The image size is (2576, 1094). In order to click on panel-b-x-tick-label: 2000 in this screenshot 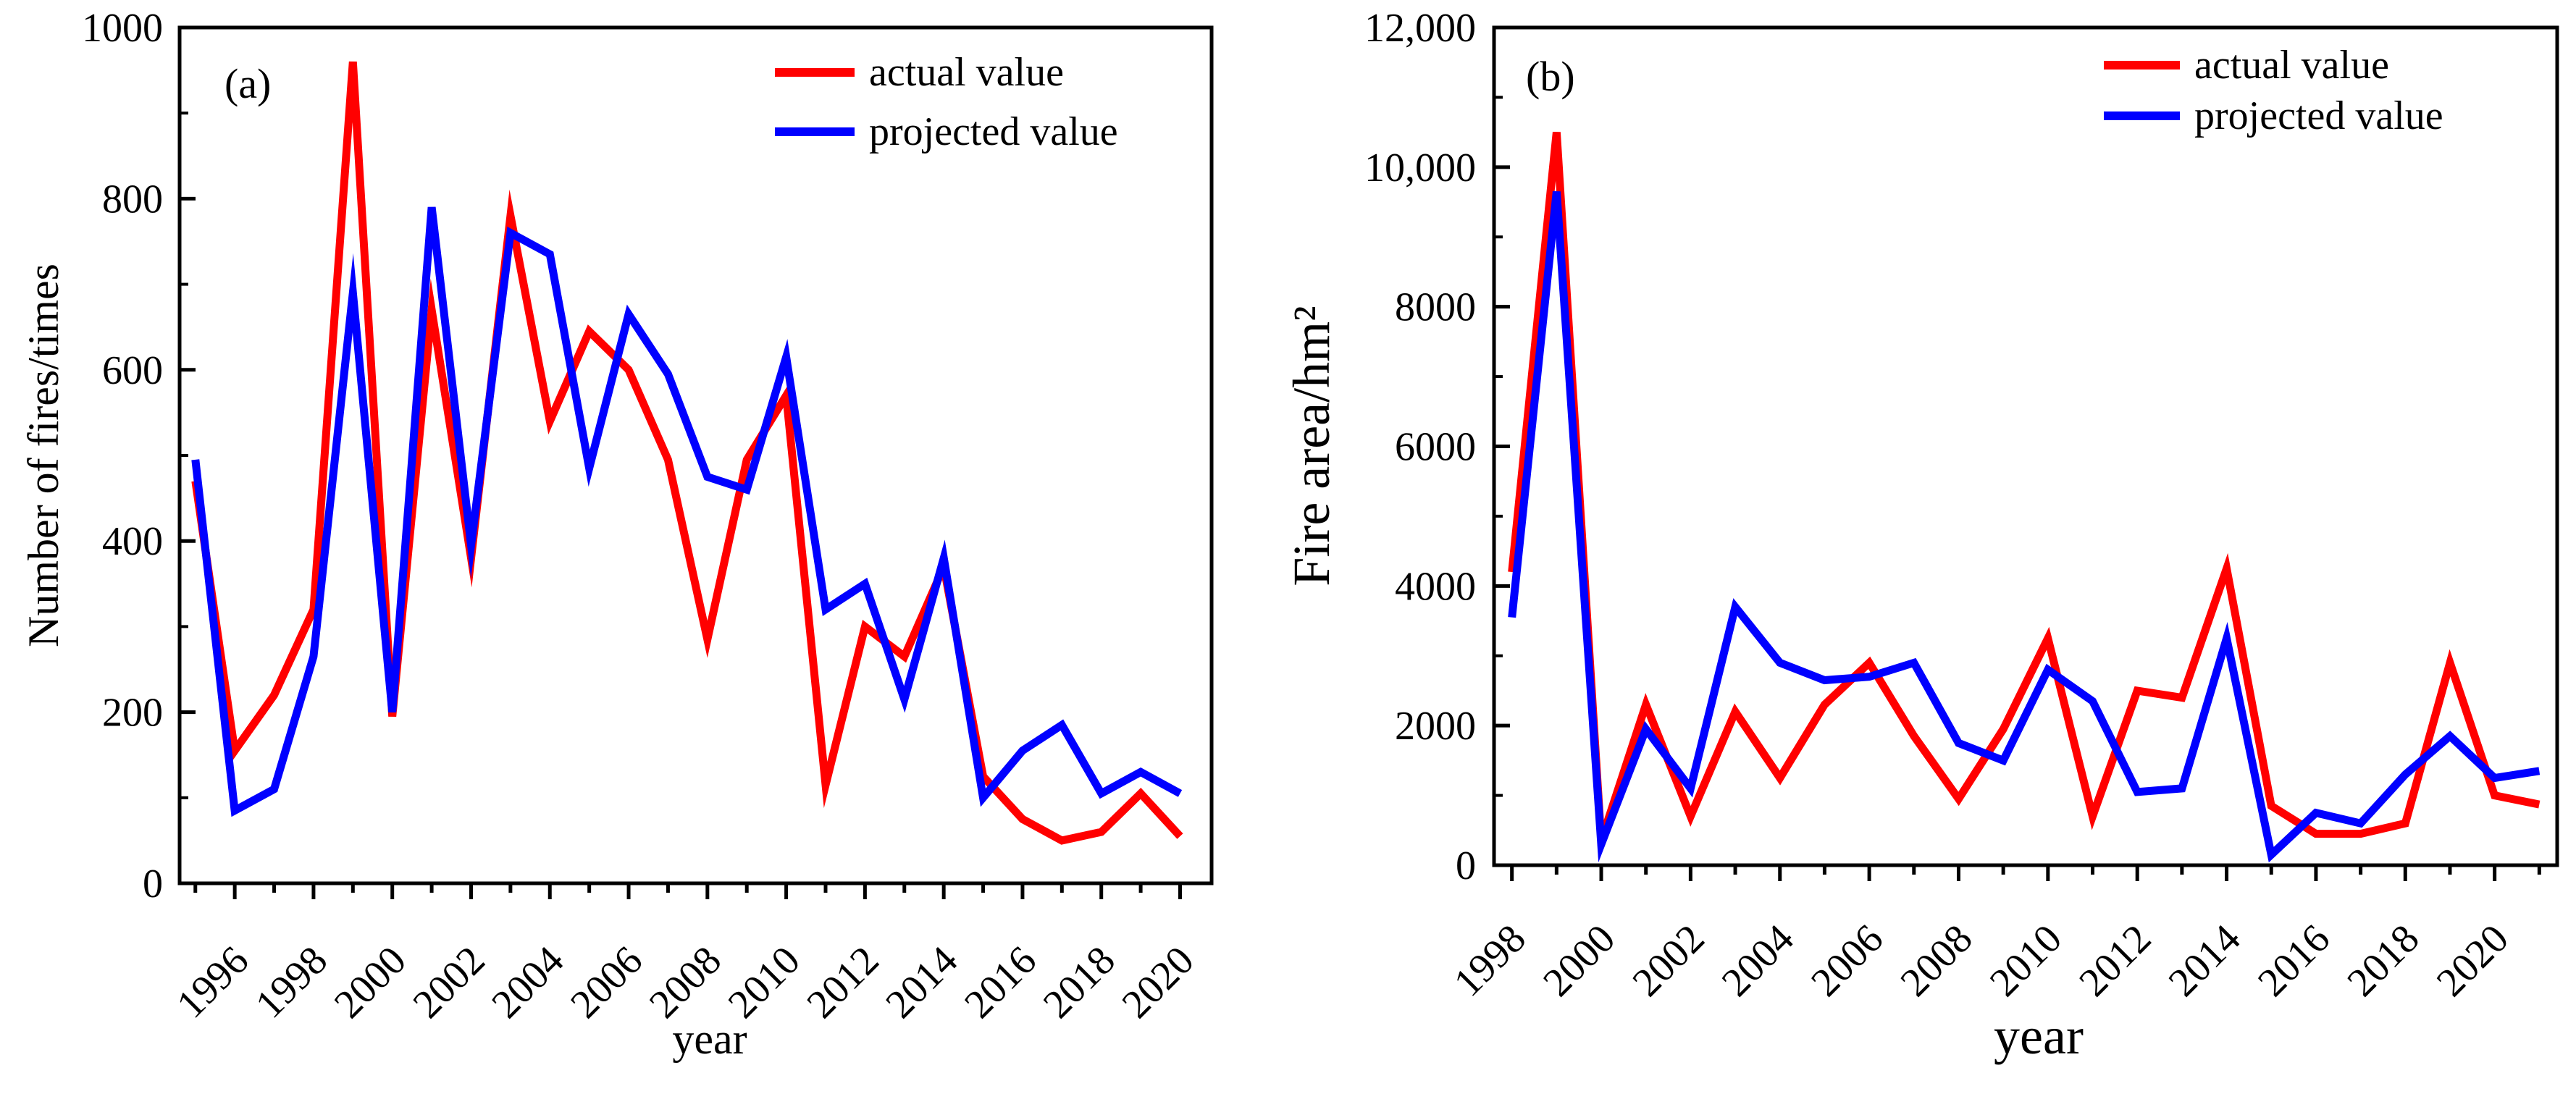, I will do `click(1579, 960)`.